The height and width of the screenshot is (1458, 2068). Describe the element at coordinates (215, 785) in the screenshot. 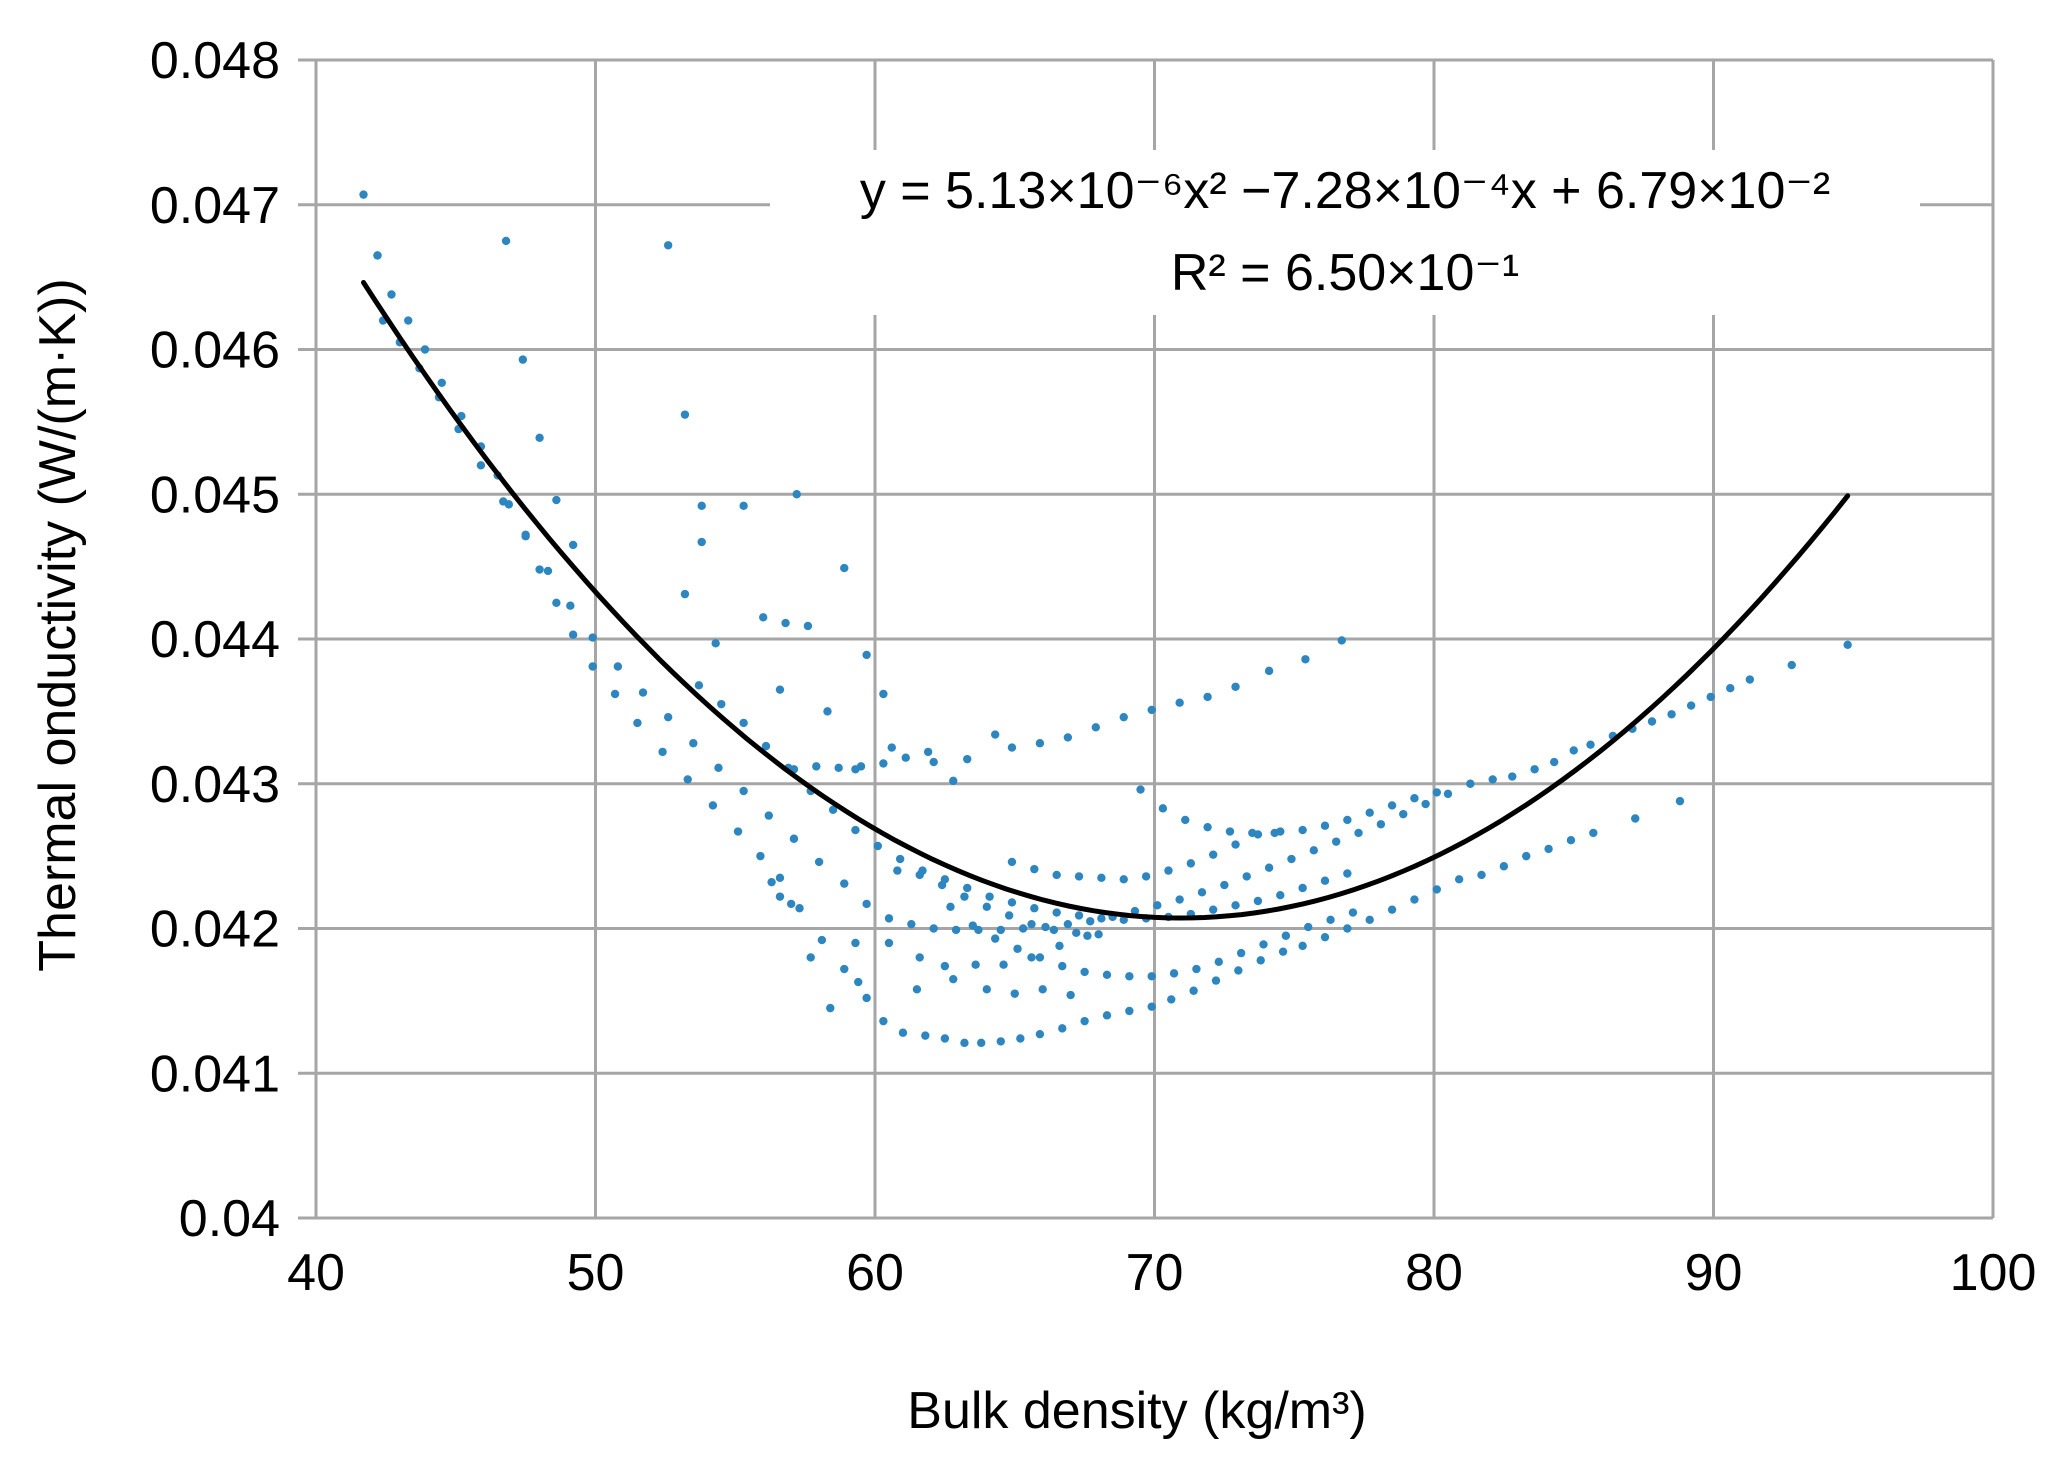

I see `y-tick-label: 0.043` at that location.